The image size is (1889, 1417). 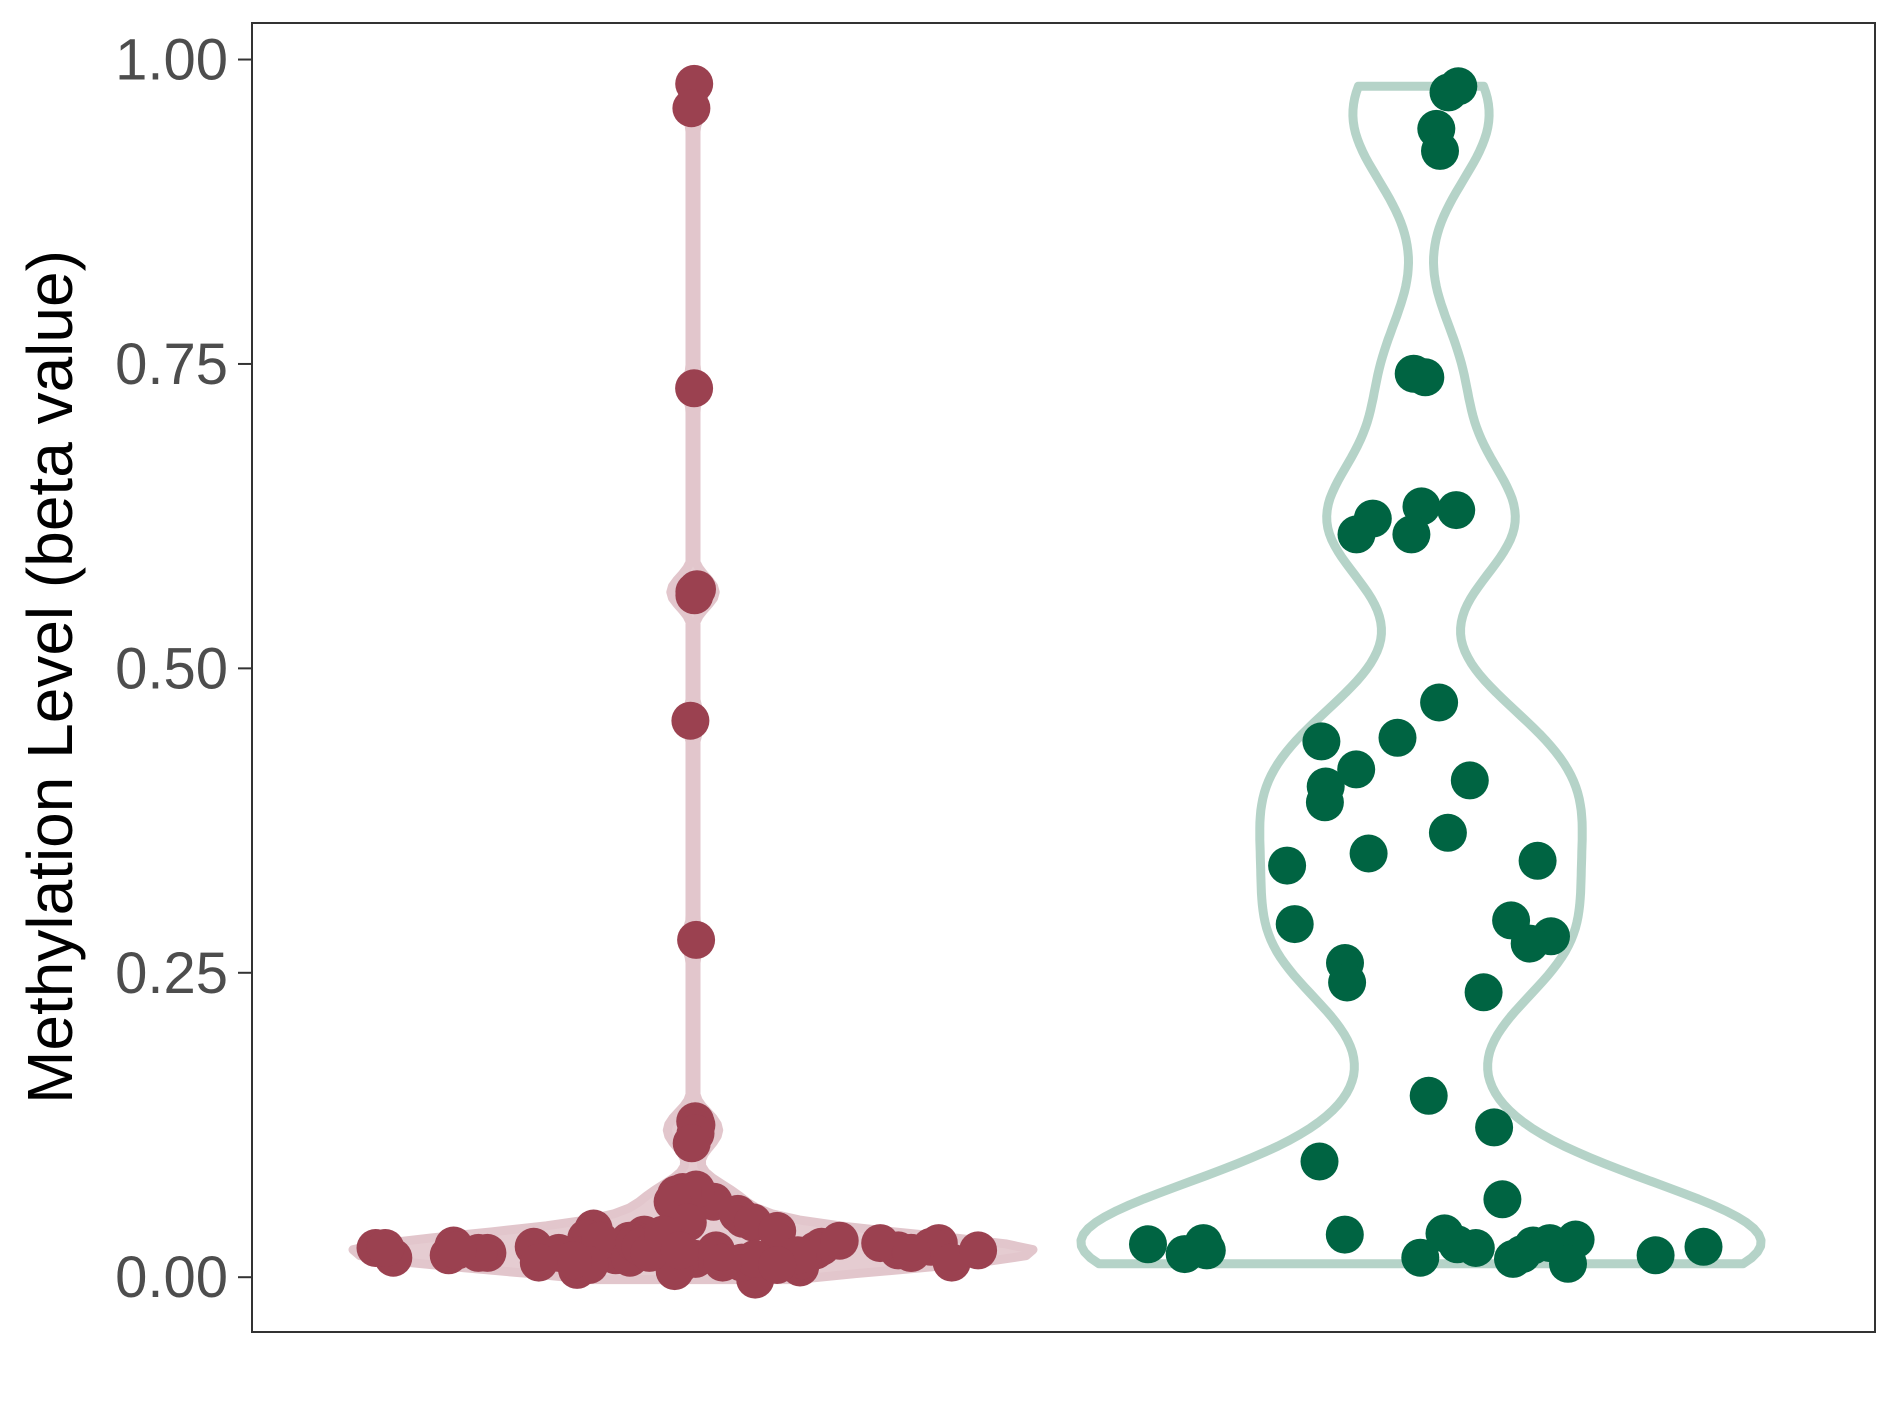 What do you see at coordinates (171, 364) in the screenshot?
I see `y-tick-label: 0.75` at bounding box center [171, 364].